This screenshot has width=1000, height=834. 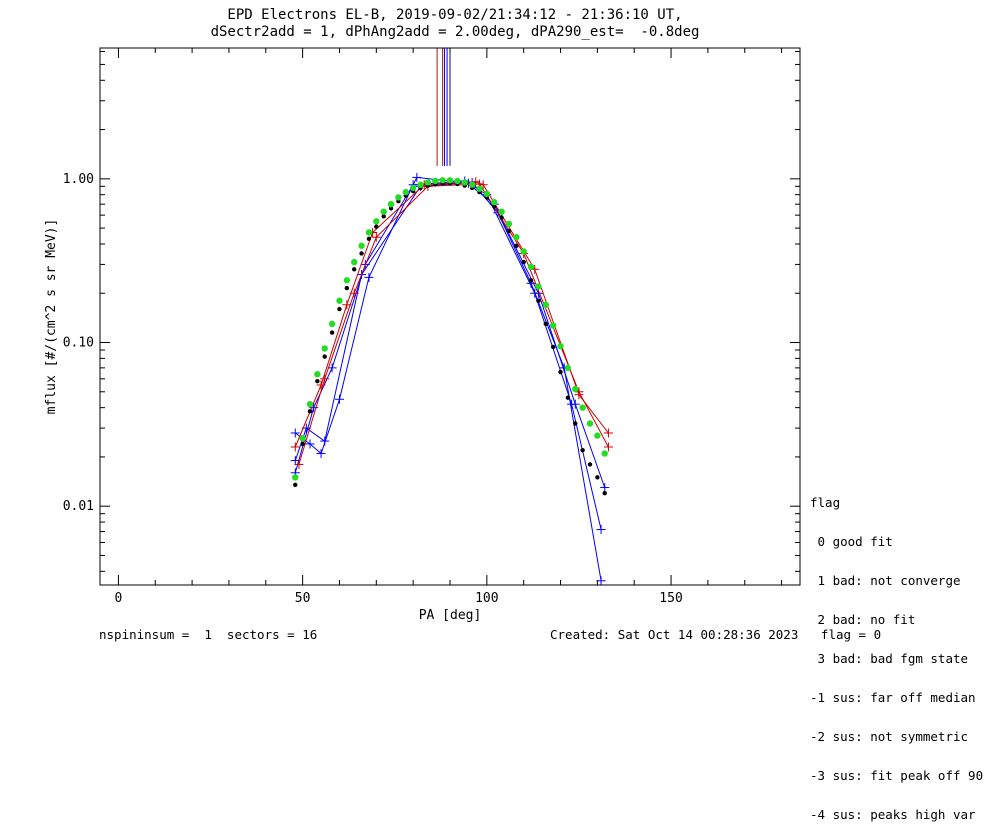 What do you see at coordinates (303, 598) in the screenshot?
I see `x-tick-label: 50` at bounding box center [303, 598].